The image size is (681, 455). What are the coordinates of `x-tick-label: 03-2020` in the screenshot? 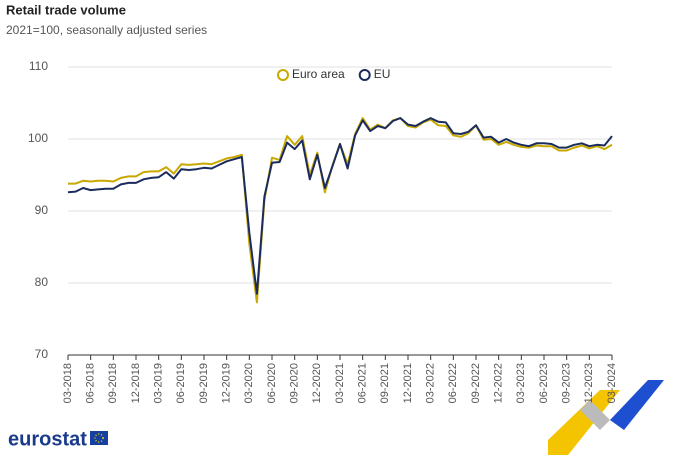 It's located at (249, 383).